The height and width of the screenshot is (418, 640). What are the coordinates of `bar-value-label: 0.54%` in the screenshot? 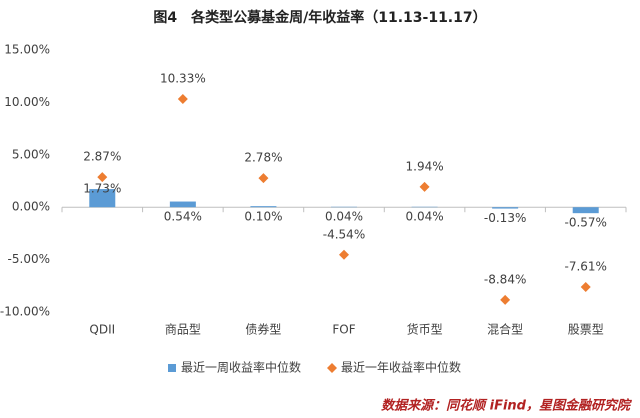 It's located at (183, 217).